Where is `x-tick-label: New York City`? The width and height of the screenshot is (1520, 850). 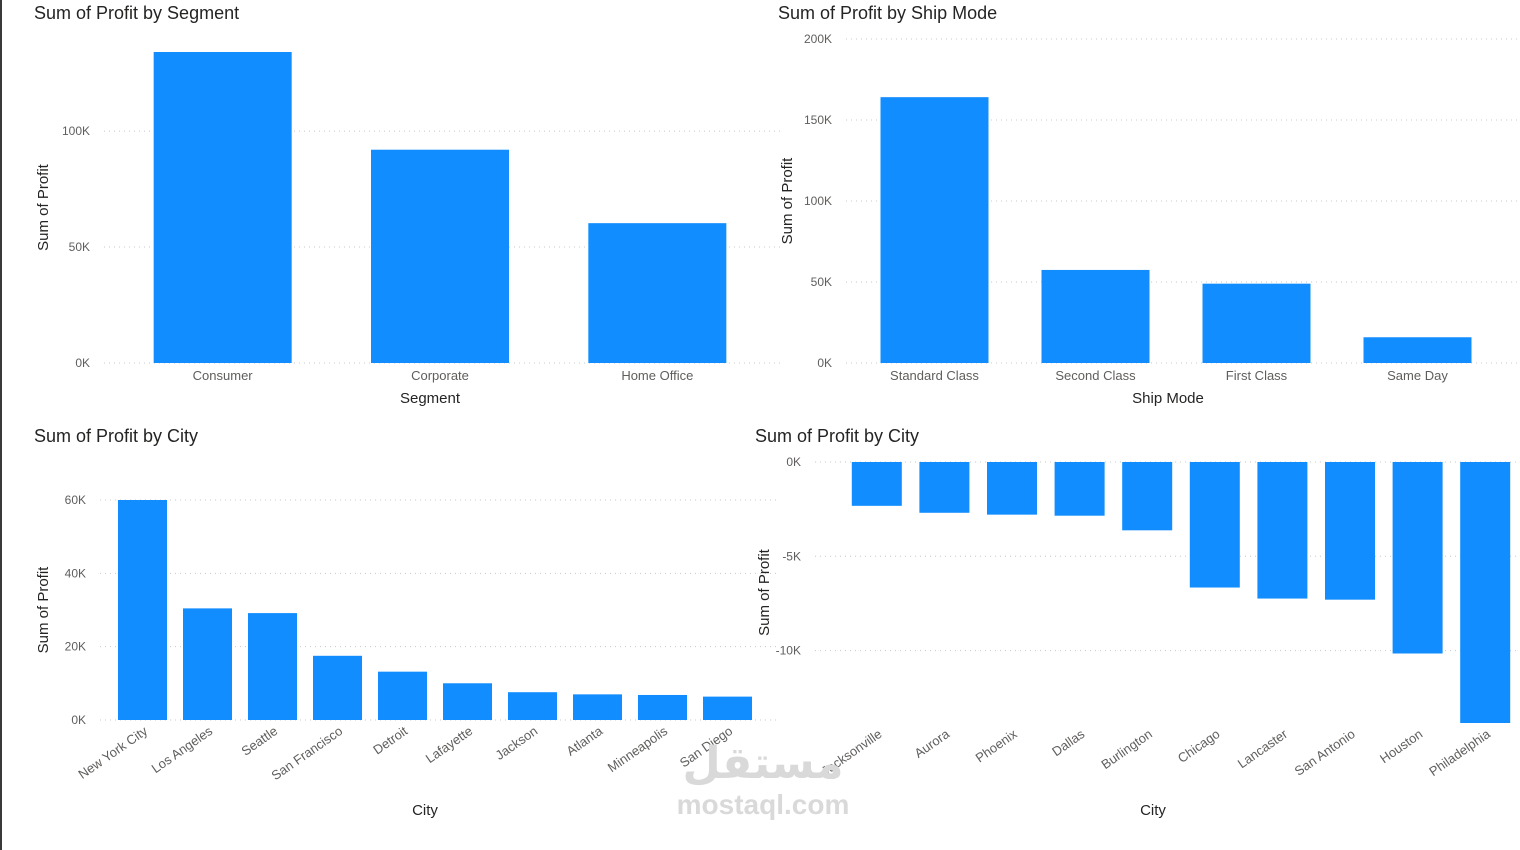 x-tick-label: New York City is located at coordinates (112, 752).